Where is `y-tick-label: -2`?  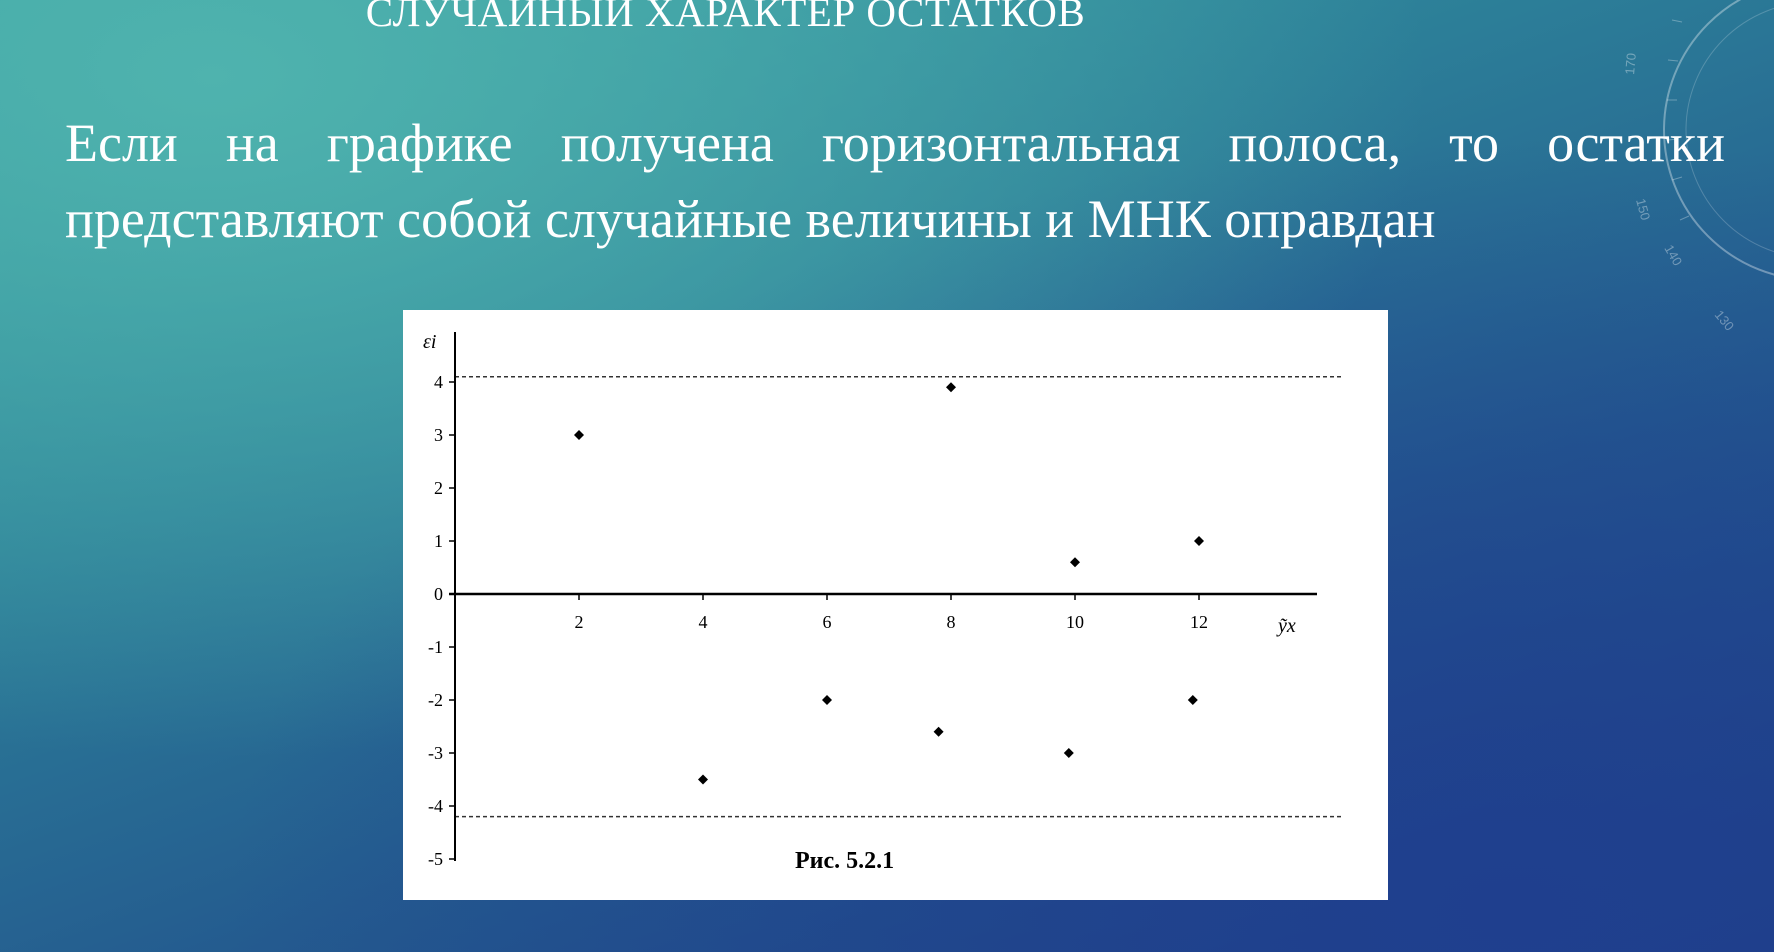
y-tick-label: -2 is located at coordinates (435, 700).